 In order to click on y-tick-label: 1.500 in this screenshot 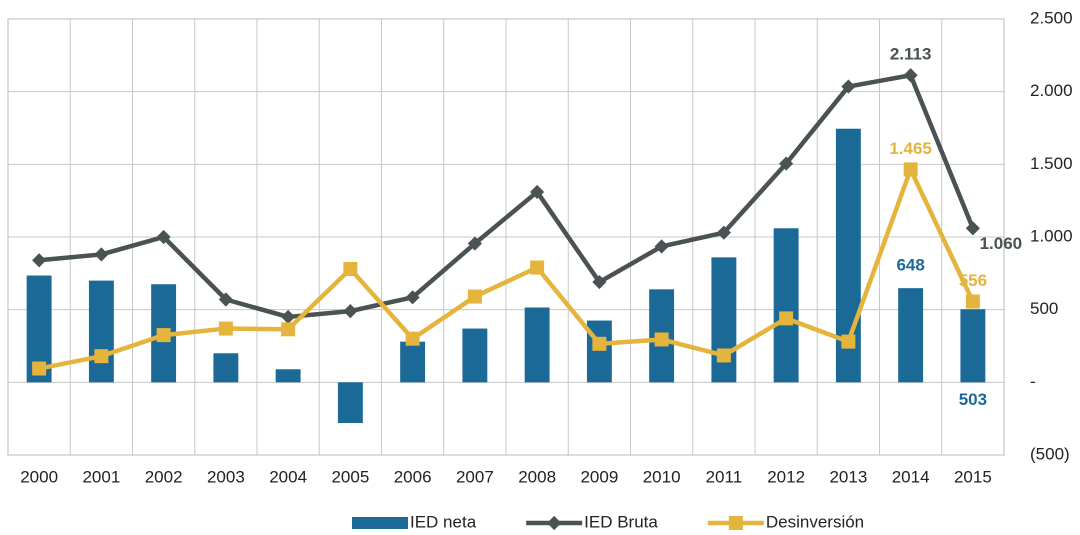, I will do `click(1051, 163)`.